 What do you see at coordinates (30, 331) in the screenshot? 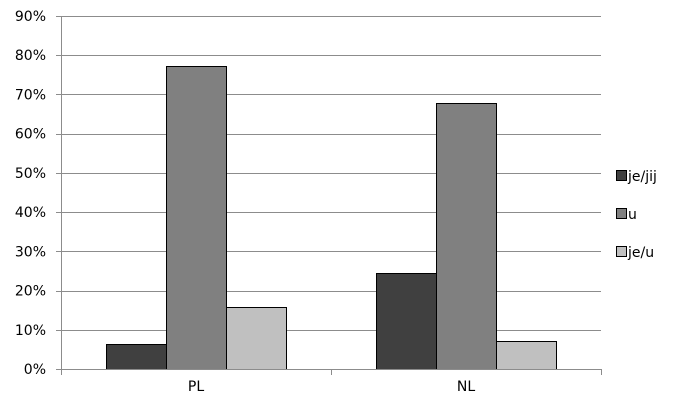
I see `y-tick-label: 10%` at bounding box center [30, 331].